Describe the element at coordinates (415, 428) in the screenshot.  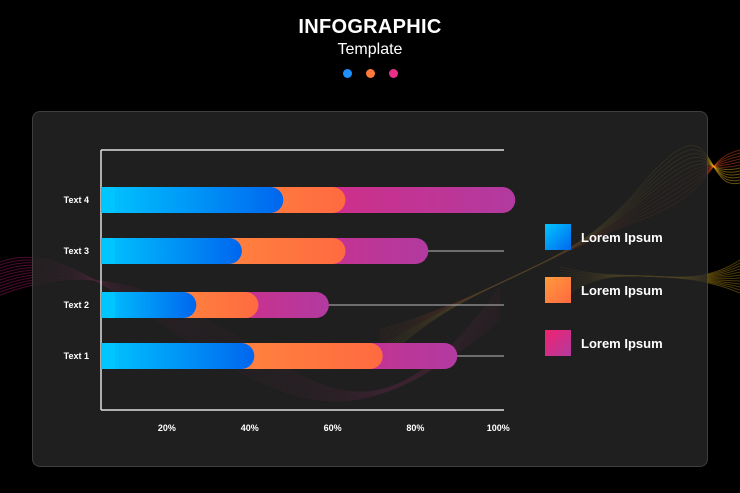
I see `x-tick-label: 80%` at that location.